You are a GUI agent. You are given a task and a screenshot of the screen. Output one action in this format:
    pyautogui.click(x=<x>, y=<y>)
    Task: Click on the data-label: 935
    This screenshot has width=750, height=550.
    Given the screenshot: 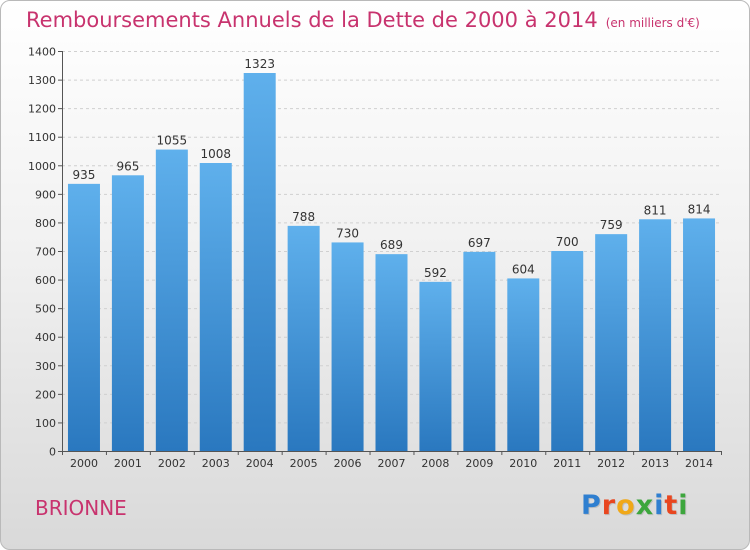 What is the action you would take?
    pyautogui.click(x=84, y=175)
    